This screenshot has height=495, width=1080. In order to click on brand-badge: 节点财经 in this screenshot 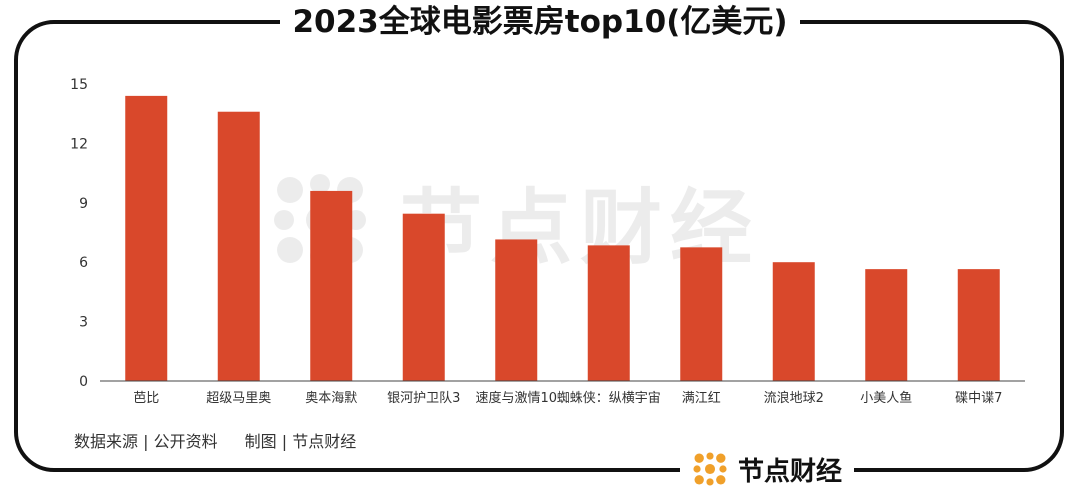, I will do `click(767, 469)`.